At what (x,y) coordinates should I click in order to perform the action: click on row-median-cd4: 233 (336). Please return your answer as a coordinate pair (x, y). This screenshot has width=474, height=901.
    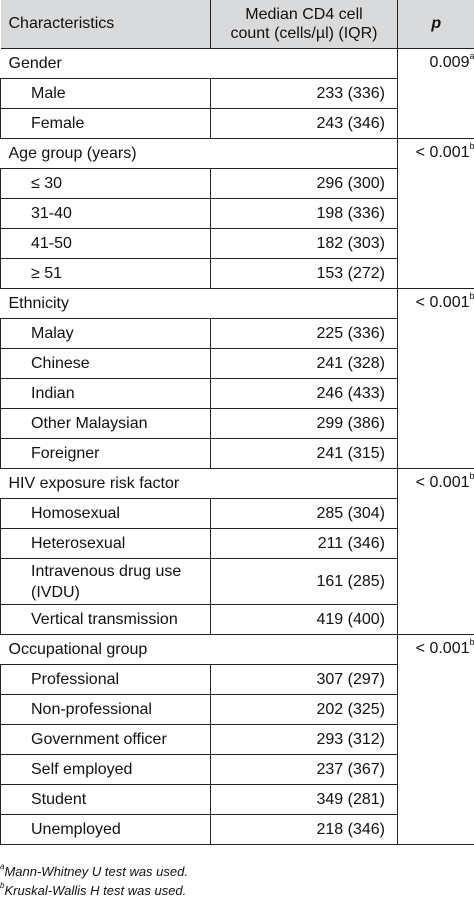
    Looking at the image, I should click on (304, 93).